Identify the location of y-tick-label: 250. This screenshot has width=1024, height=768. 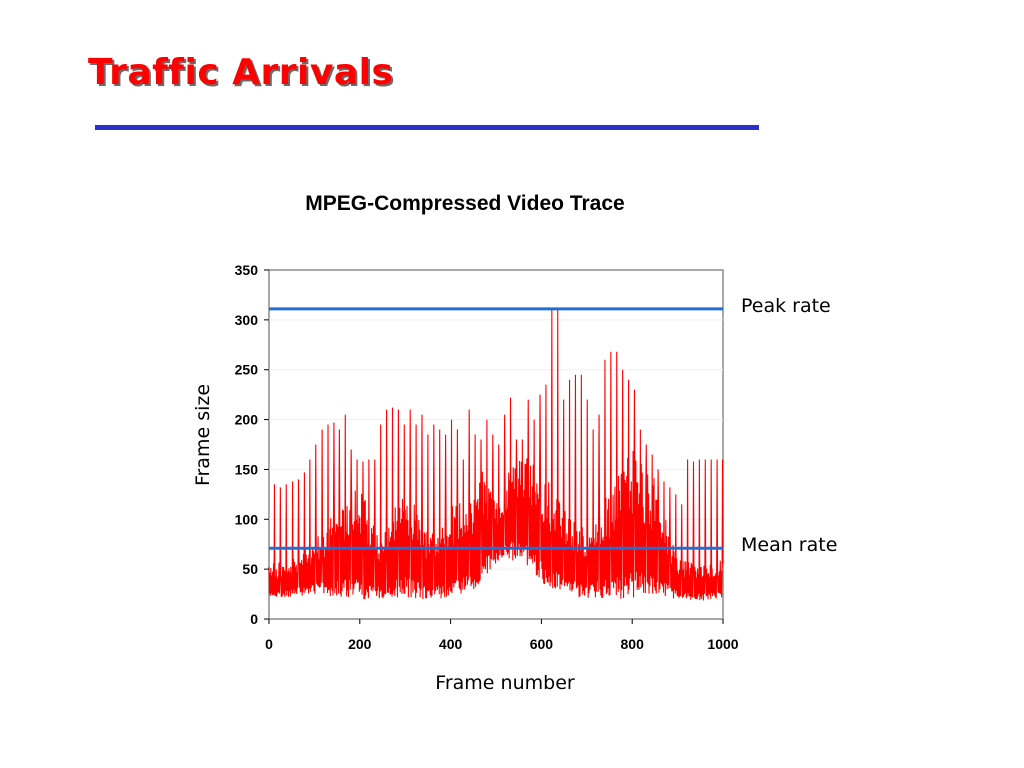
(247, 370).